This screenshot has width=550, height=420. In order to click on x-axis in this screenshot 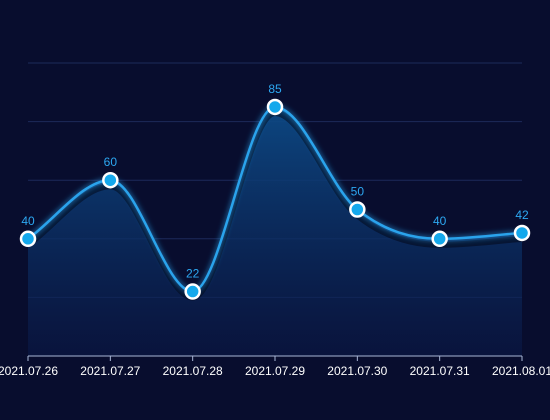, I will do `click(275, 358)`.